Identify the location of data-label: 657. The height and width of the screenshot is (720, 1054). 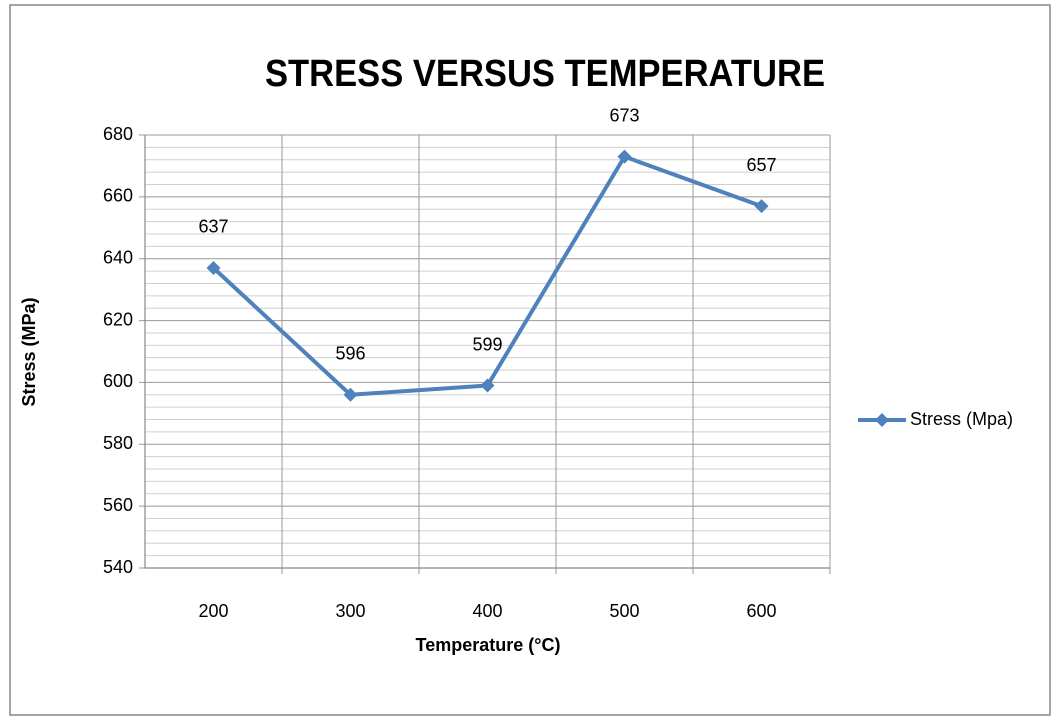
(761, 165).